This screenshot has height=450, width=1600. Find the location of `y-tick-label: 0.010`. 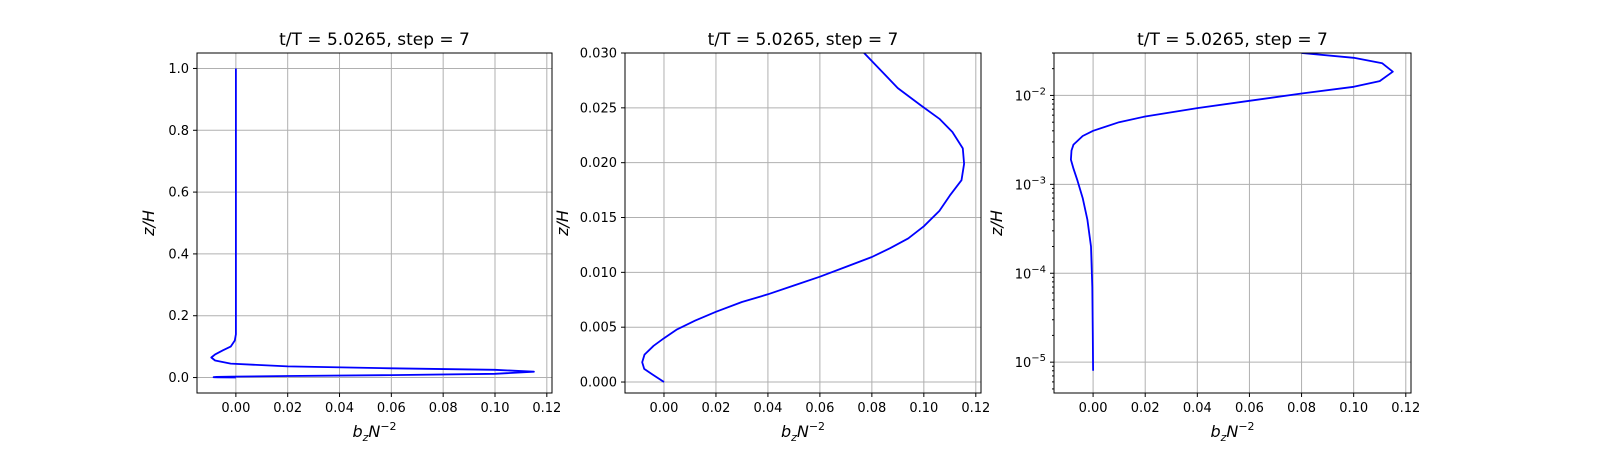

y-tick-label: 0.010 is located at coordinates (598, 273).